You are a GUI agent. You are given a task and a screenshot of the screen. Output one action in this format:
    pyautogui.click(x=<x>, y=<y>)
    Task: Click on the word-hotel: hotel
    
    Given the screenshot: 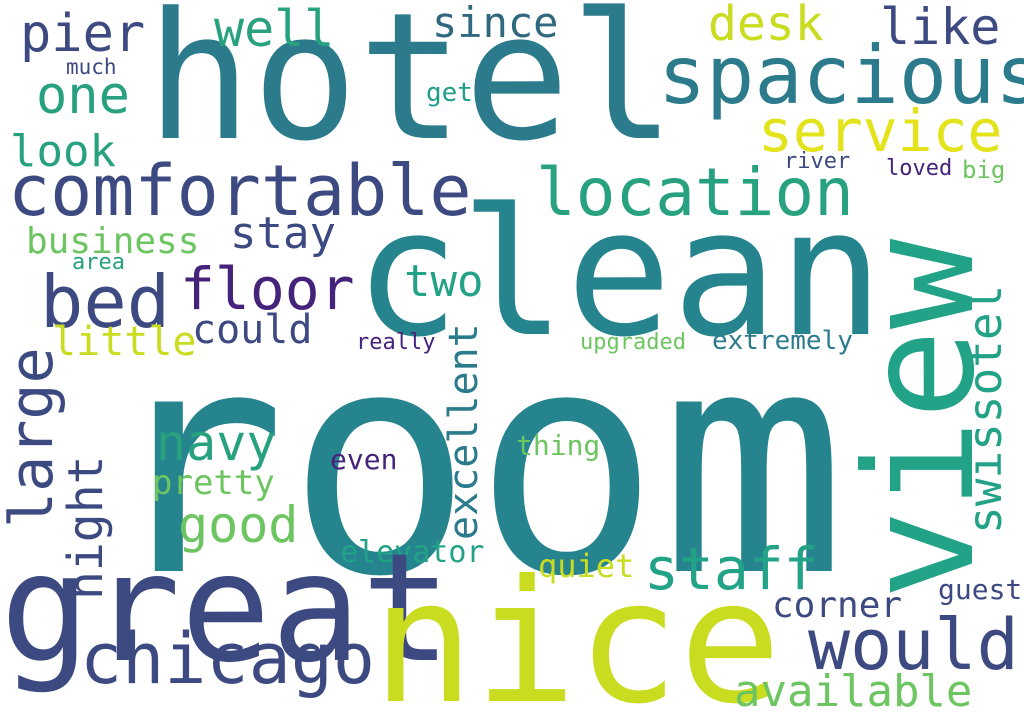 What is the action you would take?
    pyautogui.click(x=411, y=90)
    